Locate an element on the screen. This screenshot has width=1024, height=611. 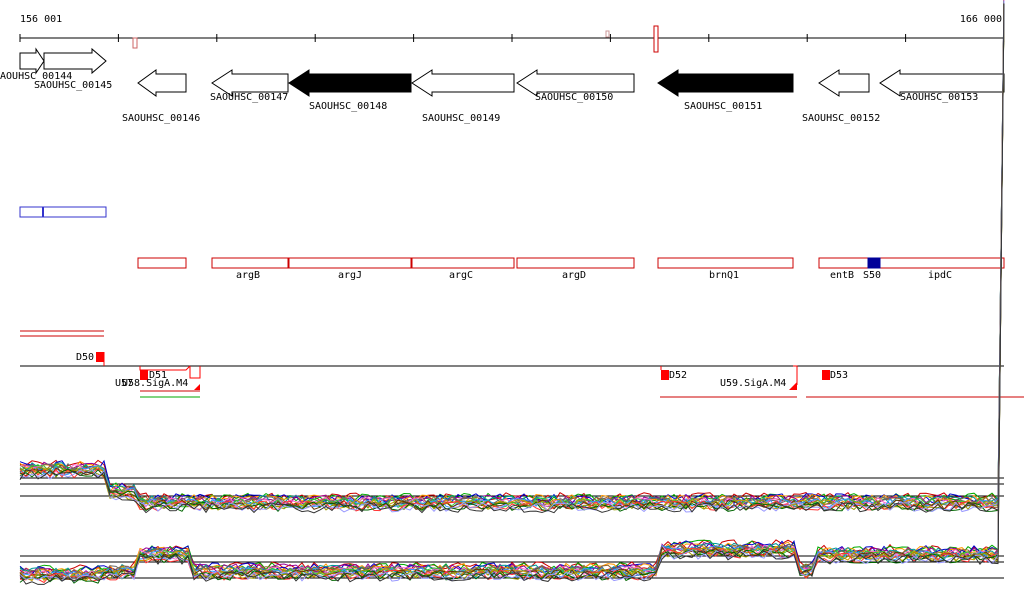
gene-label-sauohsc-00153: SAOUHSC_00153 is located at coordinates (939, 97).